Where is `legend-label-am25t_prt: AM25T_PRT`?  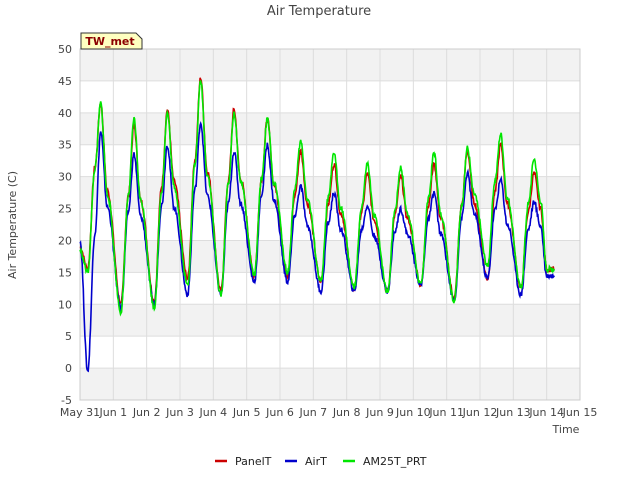 legend-label-am25t_prt: AM25T_PRT is located at coordinates (395, 461).